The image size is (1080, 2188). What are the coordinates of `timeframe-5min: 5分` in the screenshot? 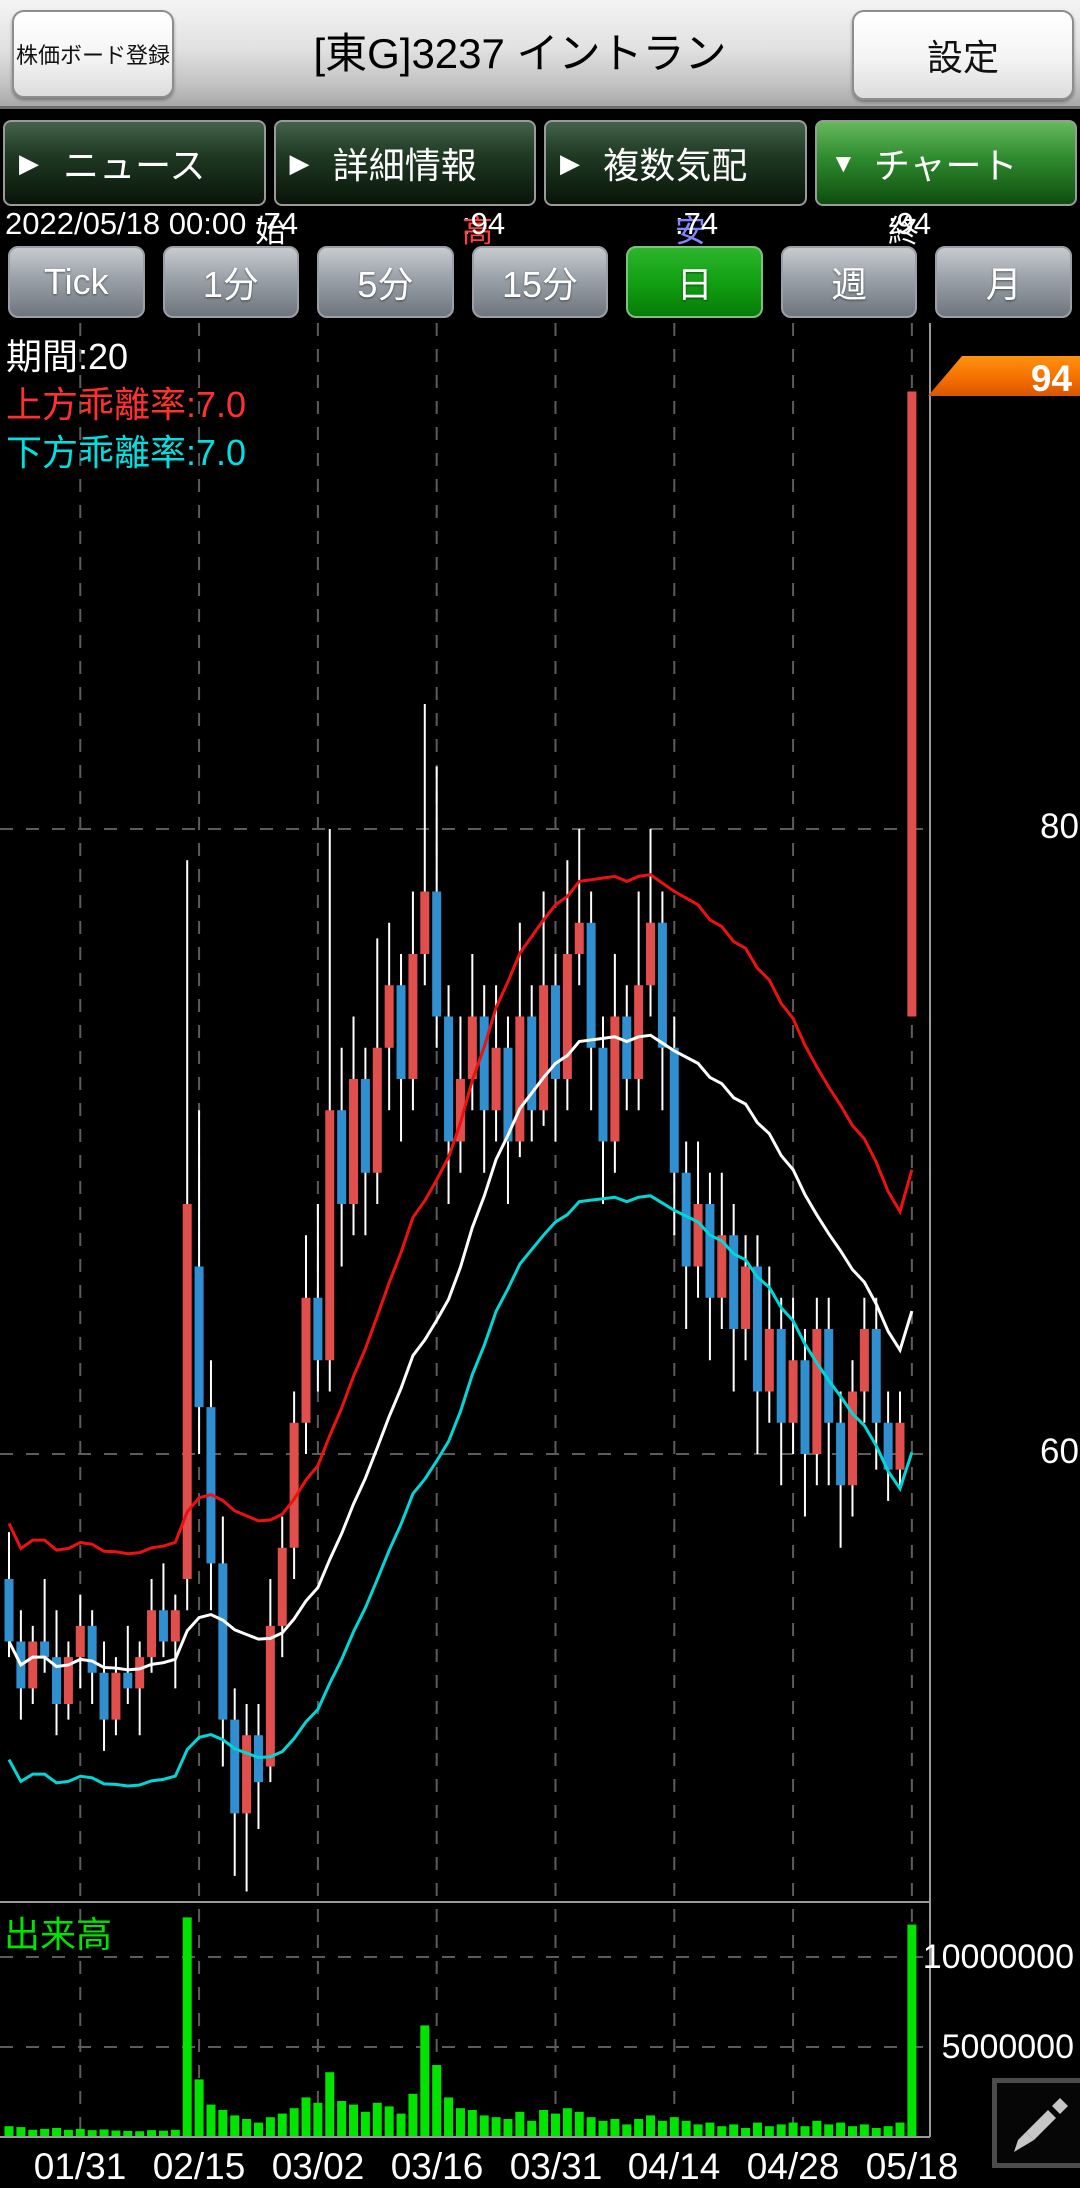 It's located at (385, 282).